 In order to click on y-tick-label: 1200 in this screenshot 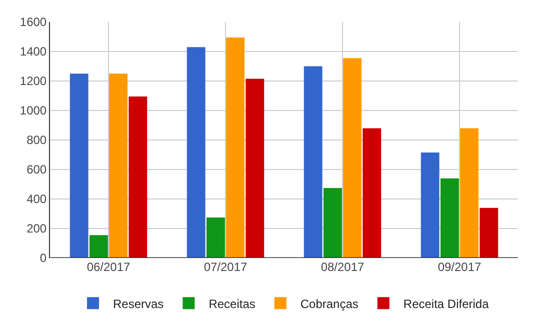, I will do `click(33, 81)`.